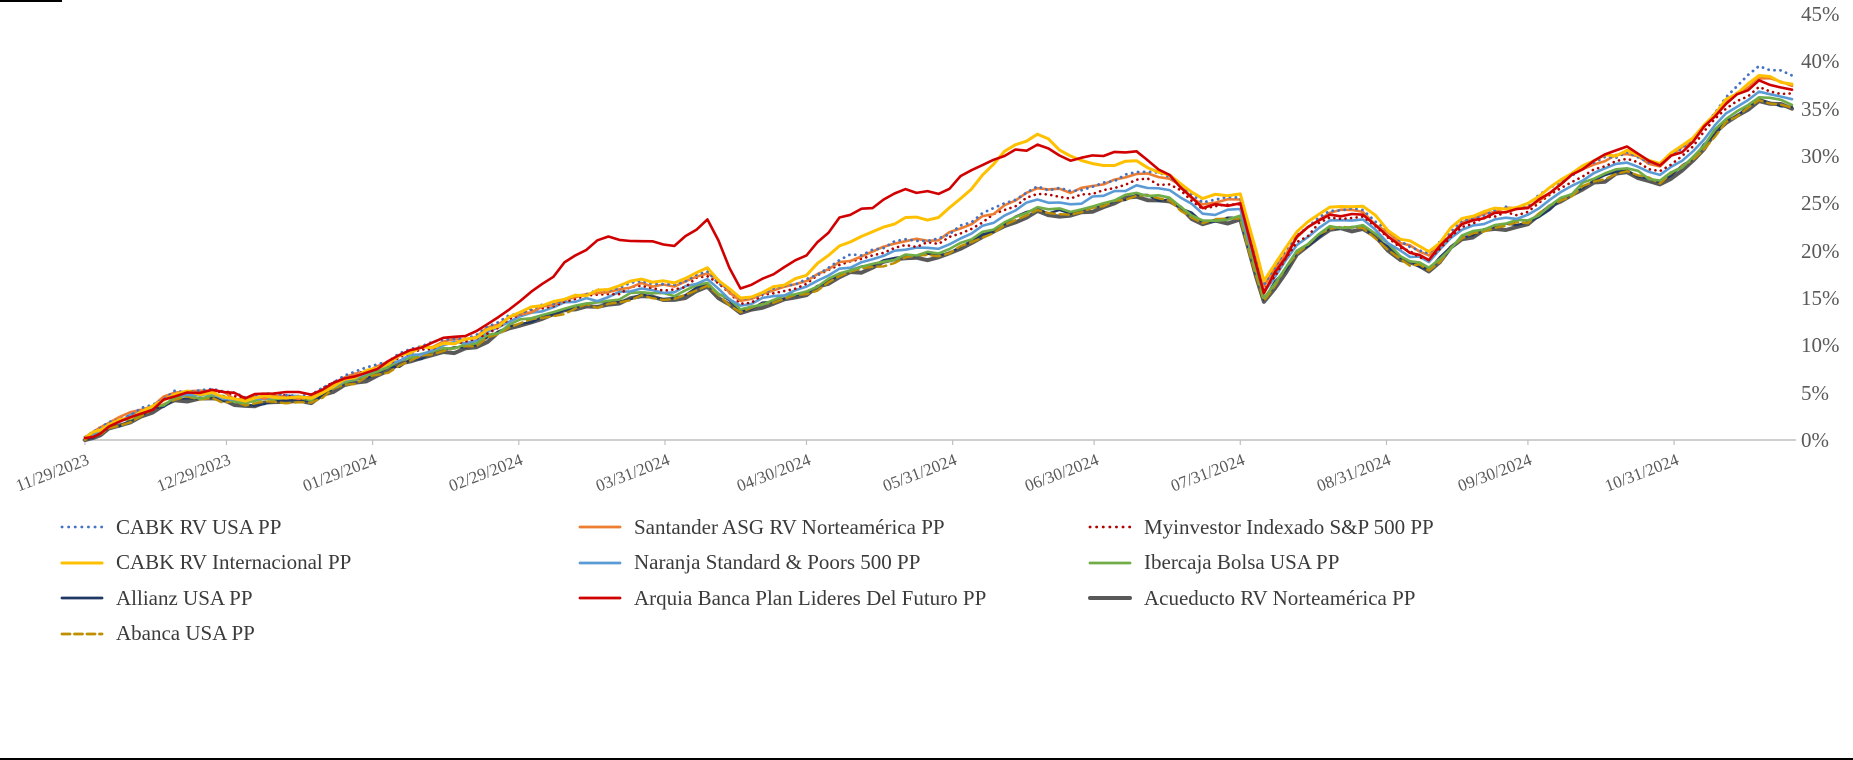 Image resolution: width=1853 pixels, height=760 pixels. Describe the element at coordinates (1820, 61) in the screenshot. I see `y-axis-label: 40%` at that location.